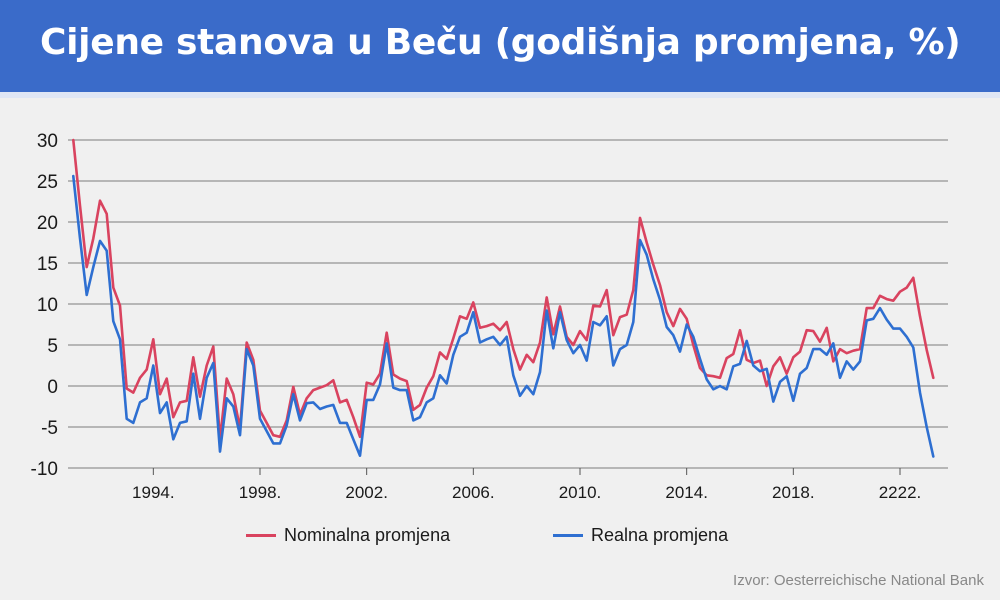 Image resolution: width=1000 pixels, height=600 pixels. I want to click on x-tick-label: 2006., so click(473, 492).